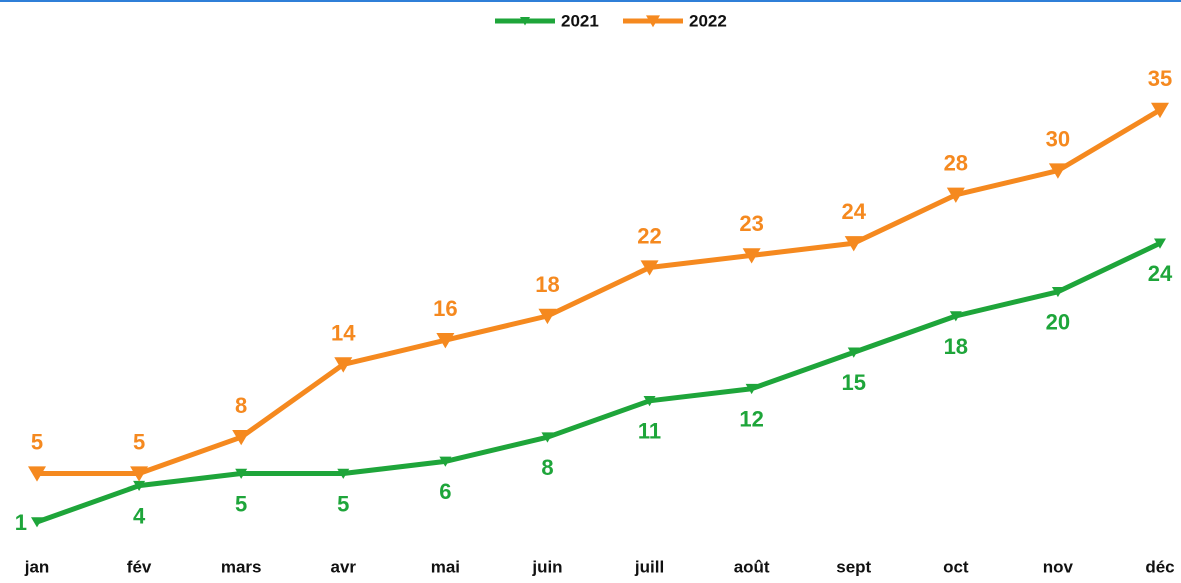 The width and height of the screenshot is (1181, 583). What do you see at coordinates (241, 566) in the screenshot?
I see `x-tick-label: mars` at bounding box center [241, 566].